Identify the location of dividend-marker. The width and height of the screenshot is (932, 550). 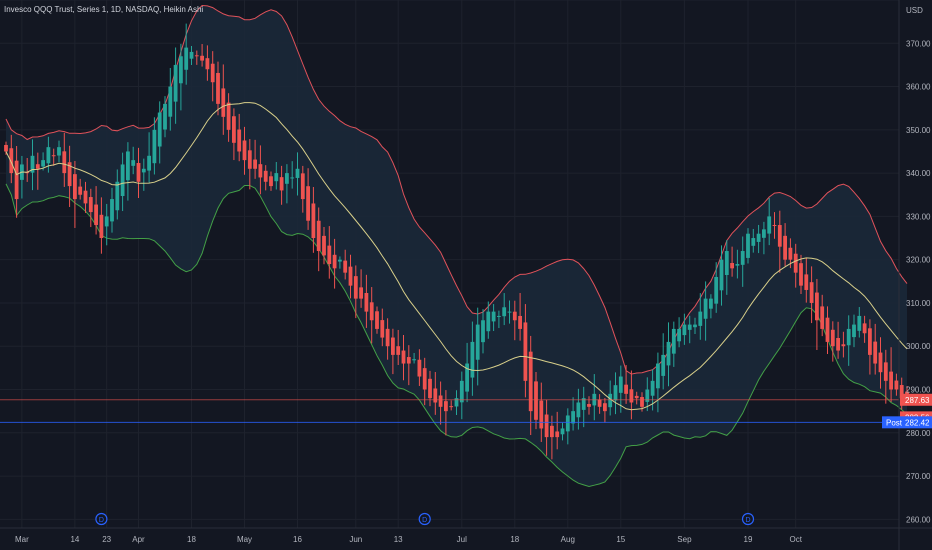
(424, 519).